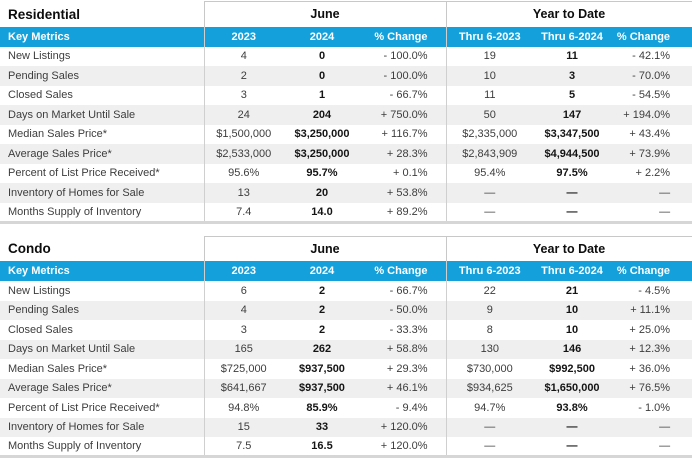 The width and height of the screenshot is (692, 465). What do you see at coordinates (243, 36) in the screenshot?
I see `june-2023-header: 2023` at bounding box center [243, 36].